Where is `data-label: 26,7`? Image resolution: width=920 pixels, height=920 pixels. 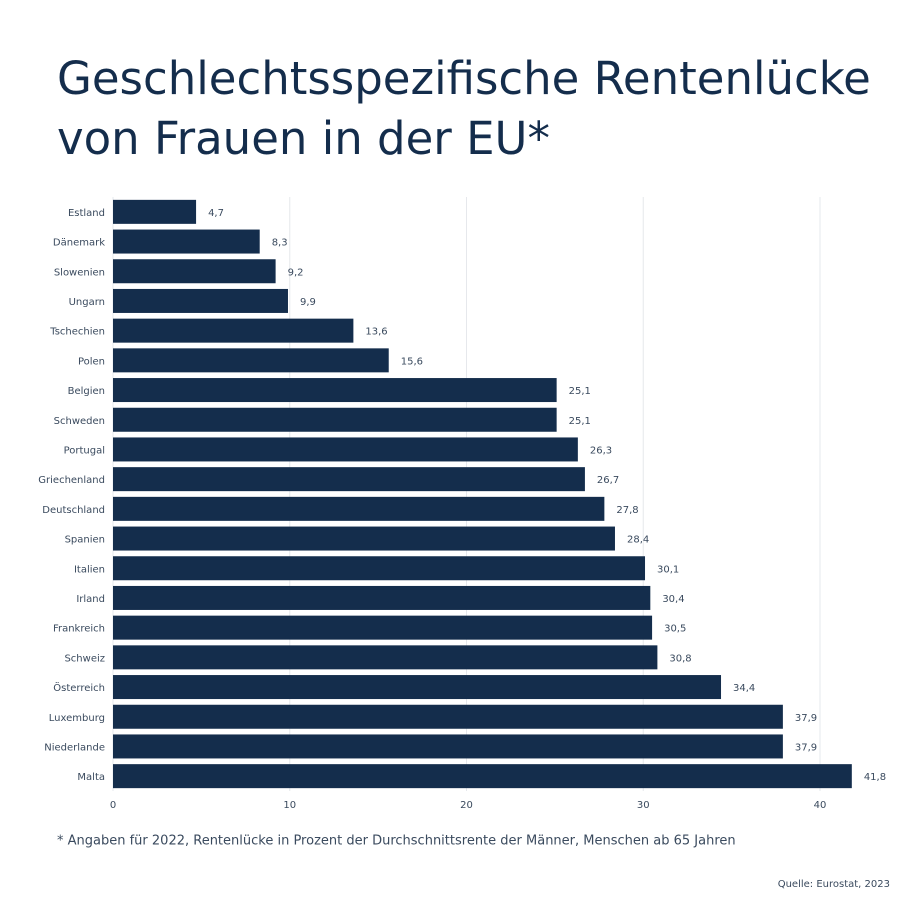 data-label: 26,7 is located at coordinates (608, 480).